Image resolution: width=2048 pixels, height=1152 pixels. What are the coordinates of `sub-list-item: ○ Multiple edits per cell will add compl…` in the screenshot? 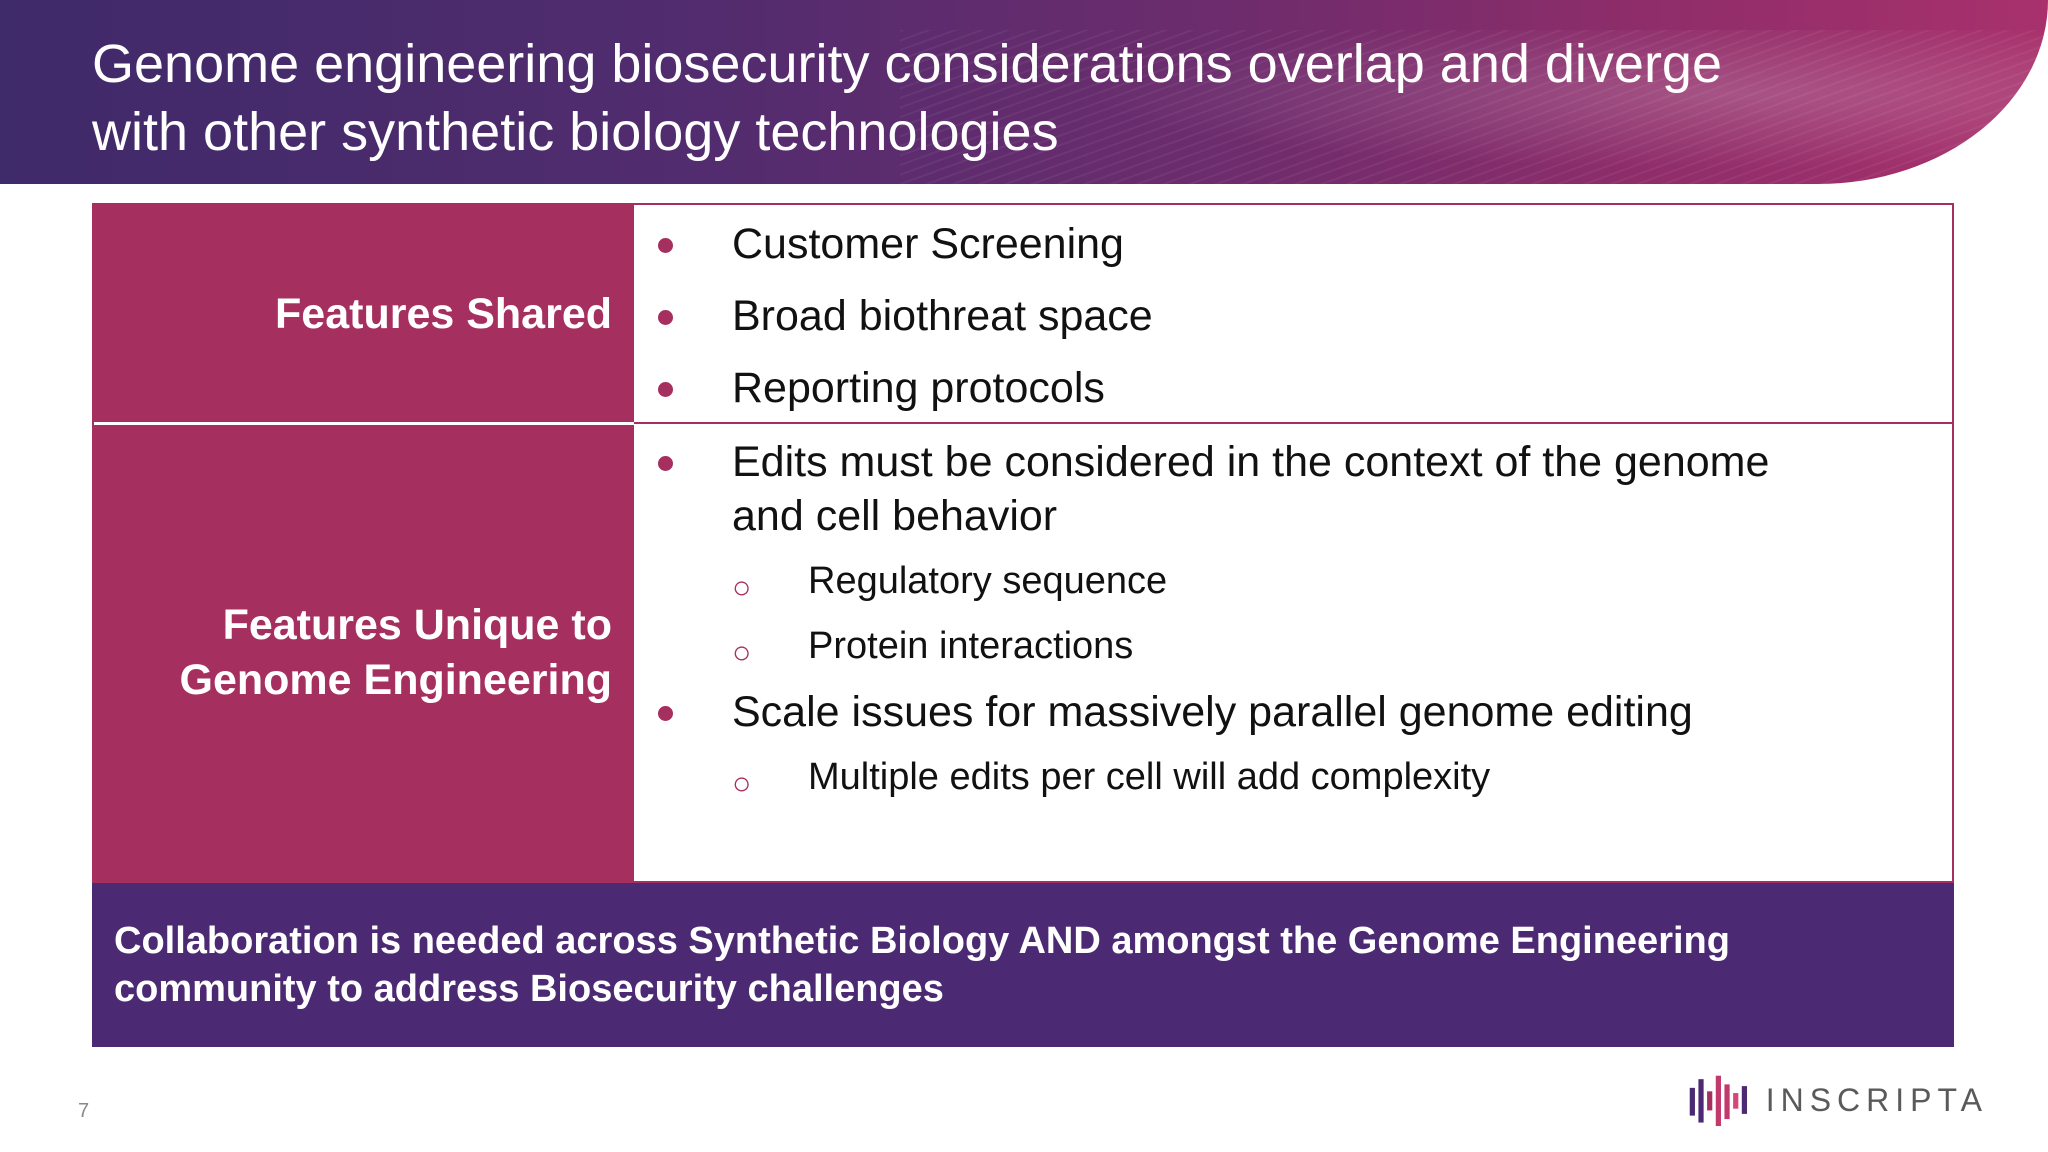 It's located at (1284, 777).